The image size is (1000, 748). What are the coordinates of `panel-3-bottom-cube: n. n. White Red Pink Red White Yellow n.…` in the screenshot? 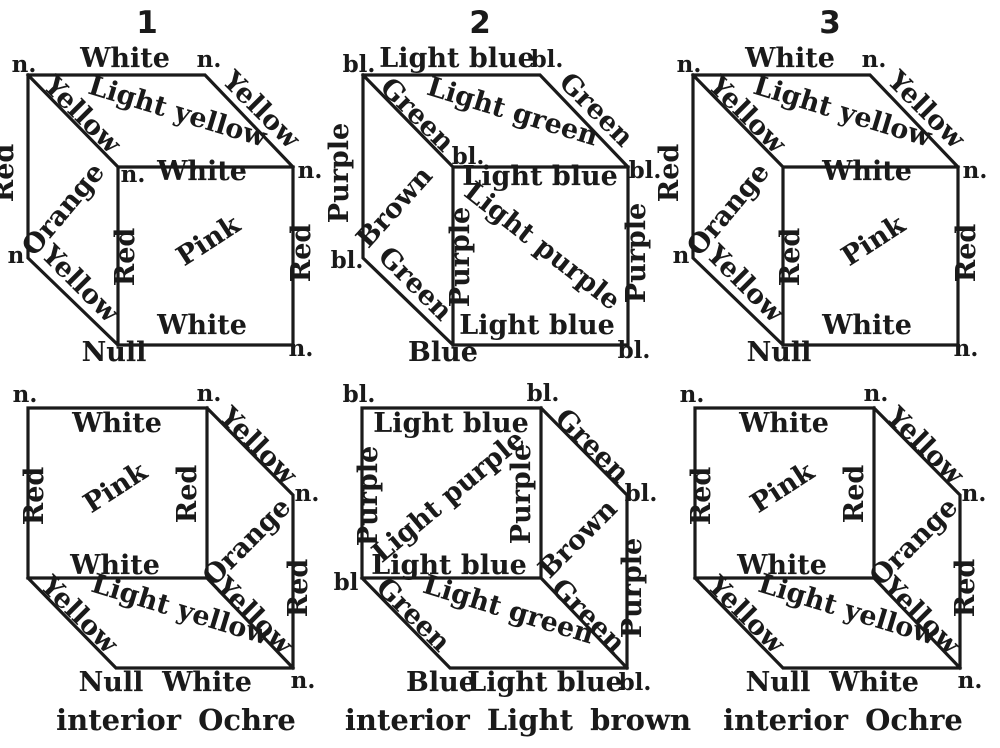 It's located at (833, 558).